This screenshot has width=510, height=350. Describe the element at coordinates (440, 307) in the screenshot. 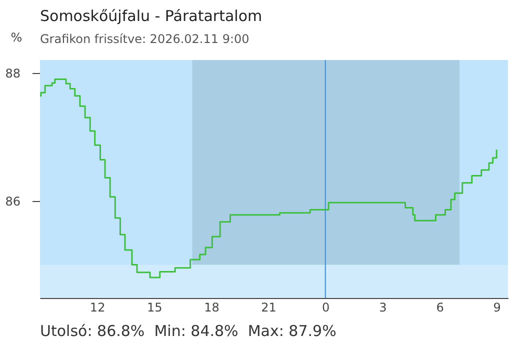

I see `x-tick-label: 6` at that location.